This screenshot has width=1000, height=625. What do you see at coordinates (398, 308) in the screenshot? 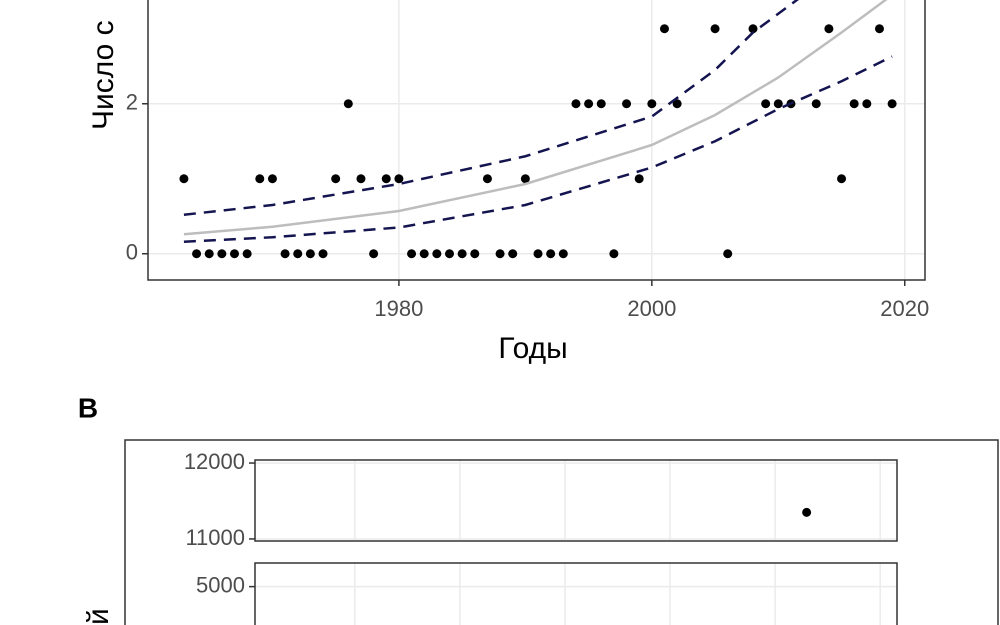
I see `x-tick-label: 1980` at bounding box center [398, 308].